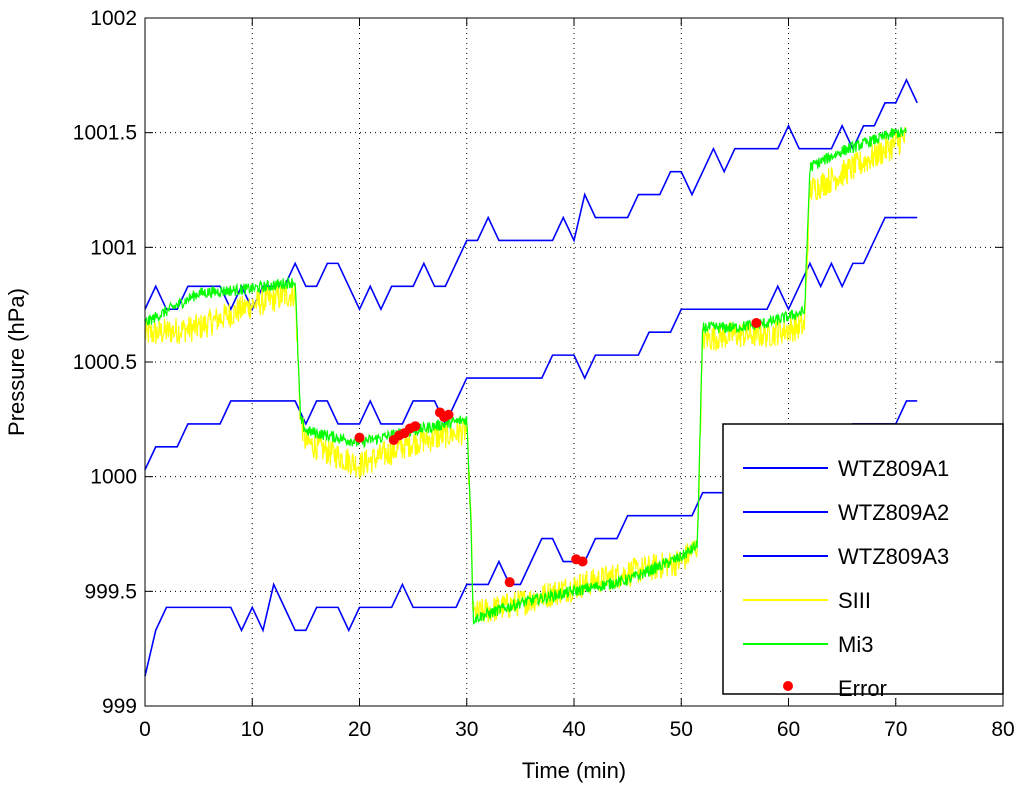  I want to click on x-tick-label: 10, so click(252, 729).